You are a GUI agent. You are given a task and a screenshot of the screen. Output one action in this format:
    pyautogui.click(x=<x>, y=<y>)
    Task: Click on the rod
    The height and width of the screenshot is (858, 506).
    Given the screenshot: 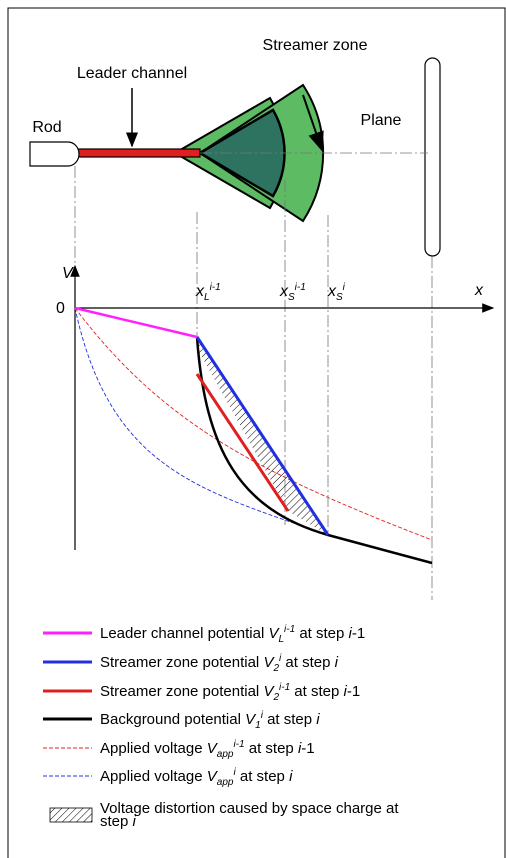 What is the action you would take?
    pyautogui.click(x=54, y=154)
    